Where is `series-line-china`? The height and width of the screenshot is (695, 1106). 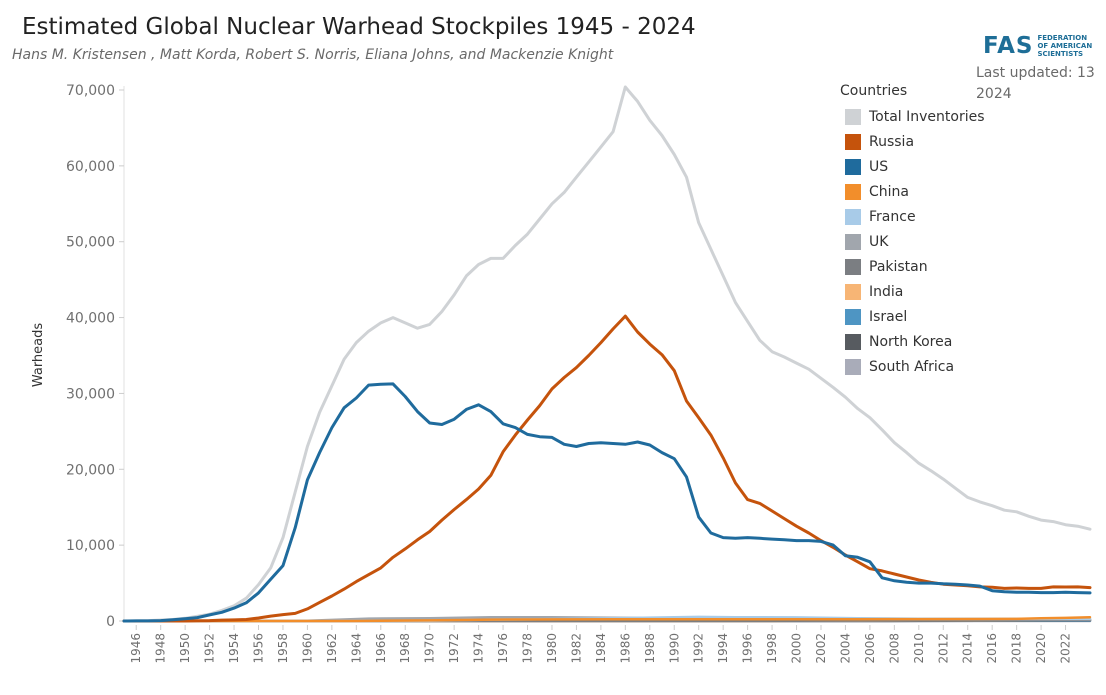 series-line-china is located at coordinates (607, 619).